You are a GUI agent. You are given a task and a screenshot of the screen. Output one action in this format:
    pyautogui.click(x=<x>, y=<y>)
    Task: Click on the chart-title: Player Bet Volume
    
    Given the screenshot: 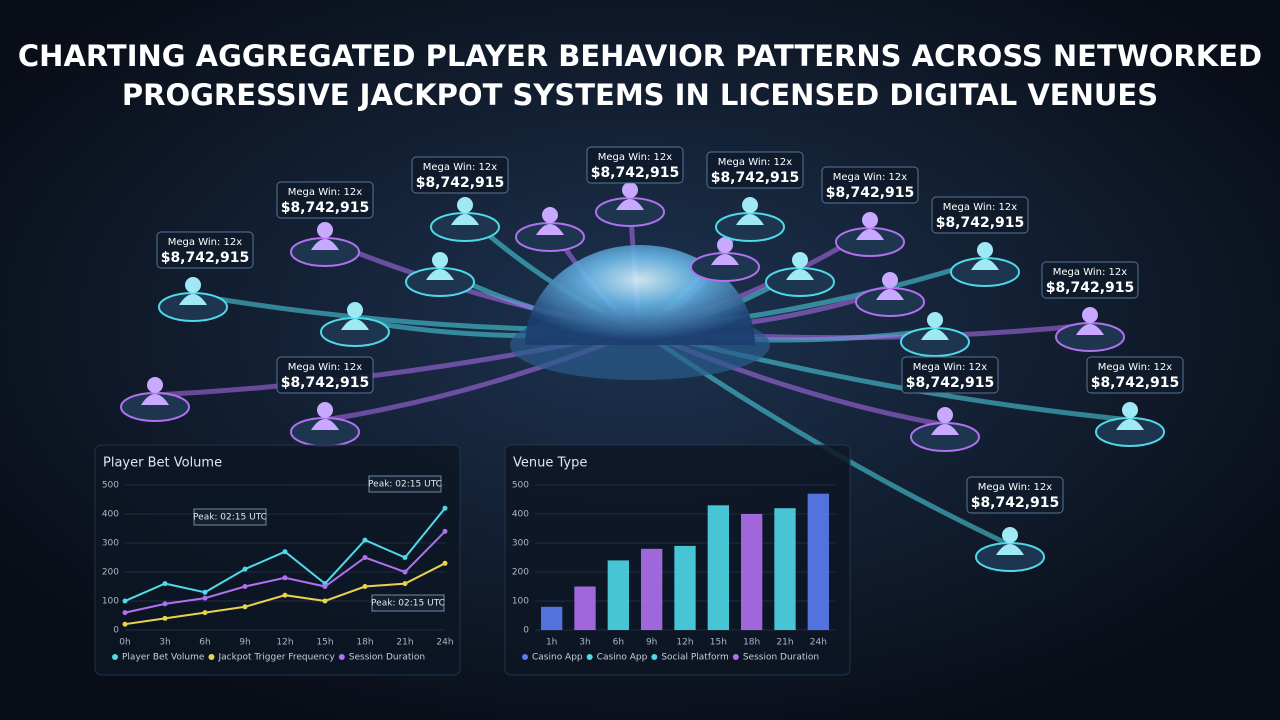 What is the action you would take?
    pyautogui.click(x=162, y=463)
    